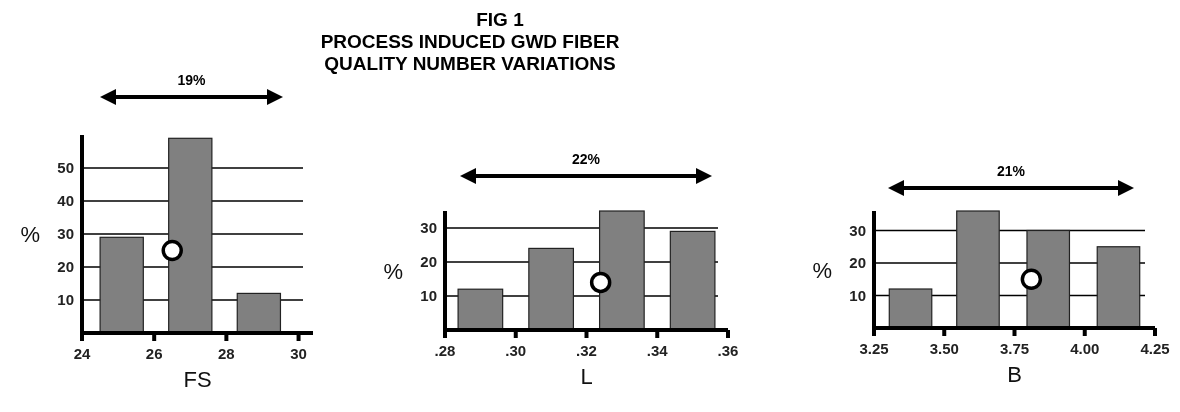  What do you see at coordinates (586, 159) in the screenshot?
I see `text: 22%` at bounding box center [586, 159].